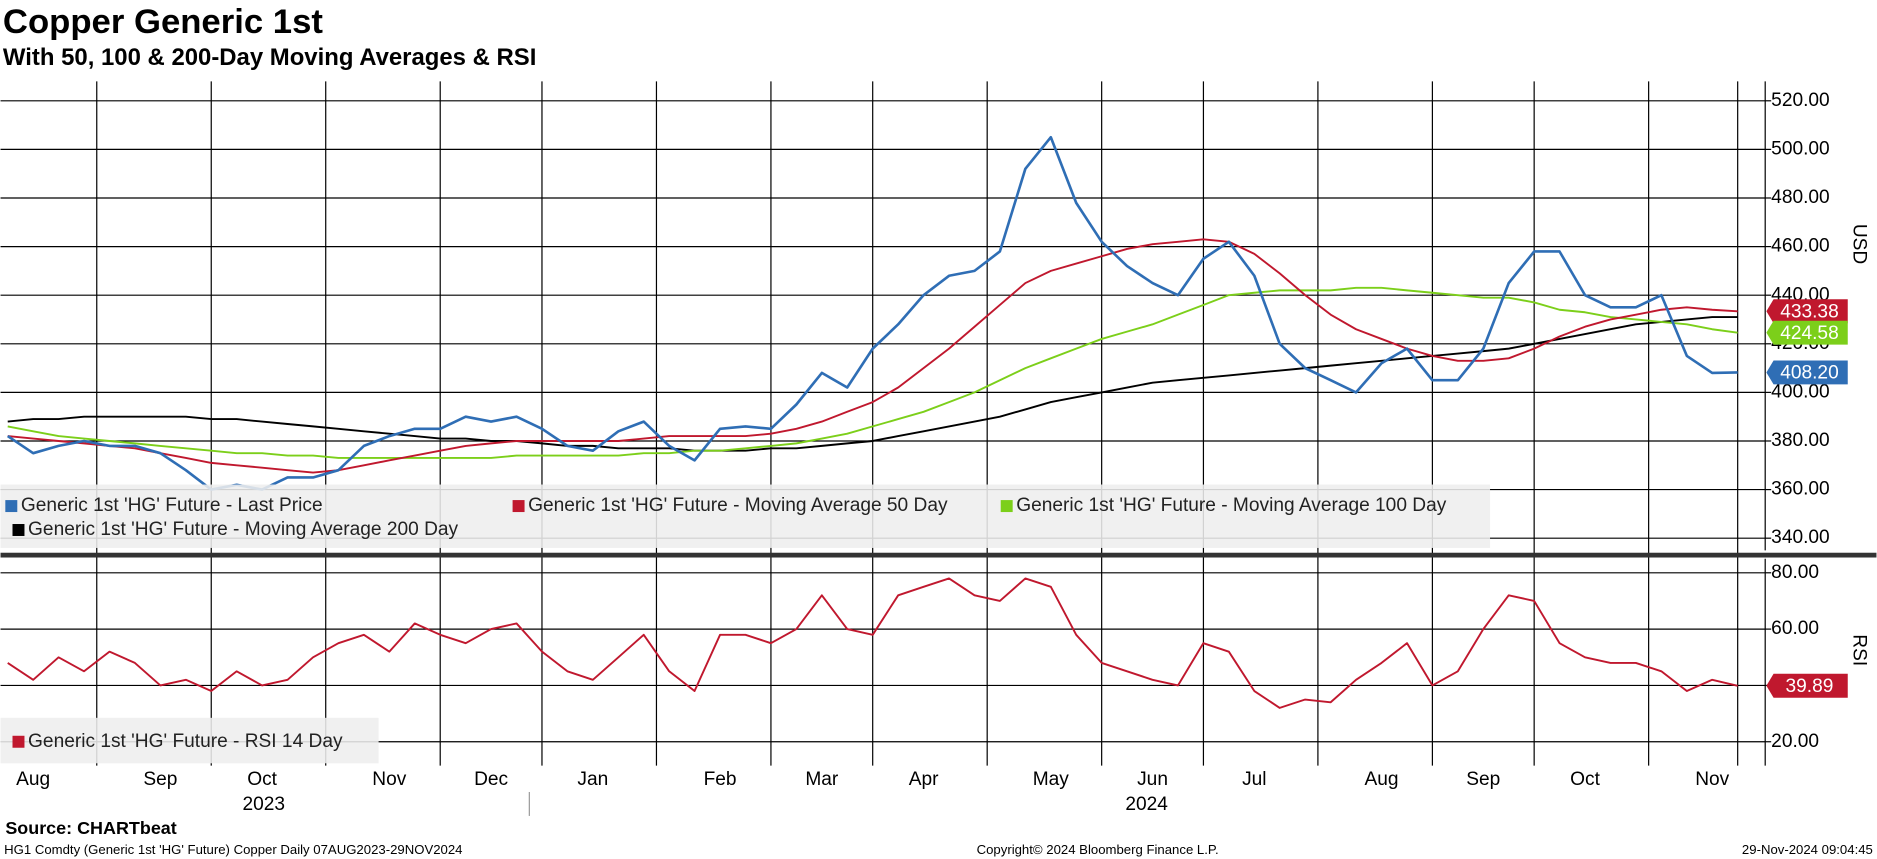  What do you see at coordinates (1254, 779) in the screenshot?
I see `x-tick-label: Jul` at bounding box center [1254, 779].